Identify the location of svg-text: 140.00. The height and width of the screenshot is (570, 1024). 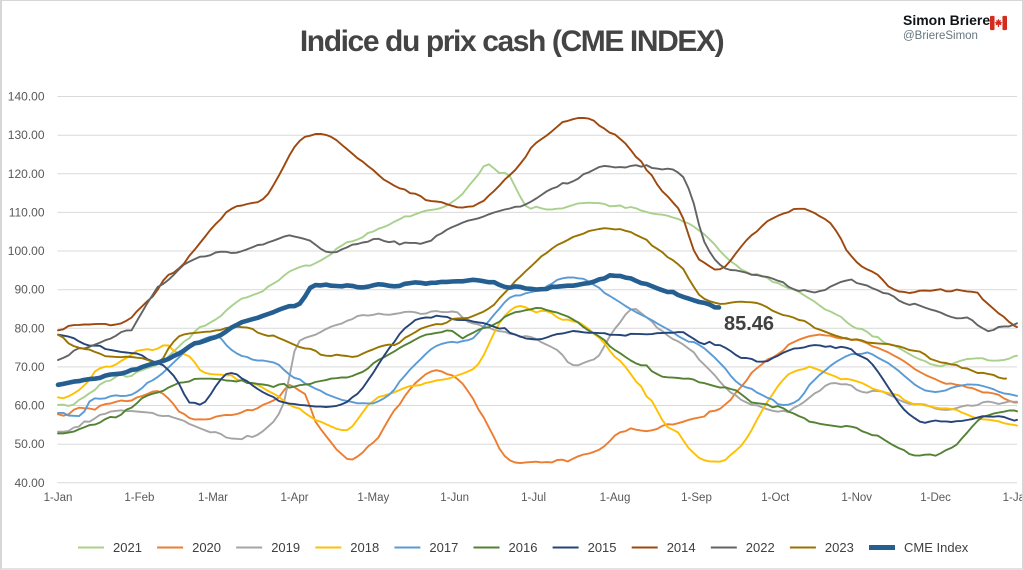
(26, 97).